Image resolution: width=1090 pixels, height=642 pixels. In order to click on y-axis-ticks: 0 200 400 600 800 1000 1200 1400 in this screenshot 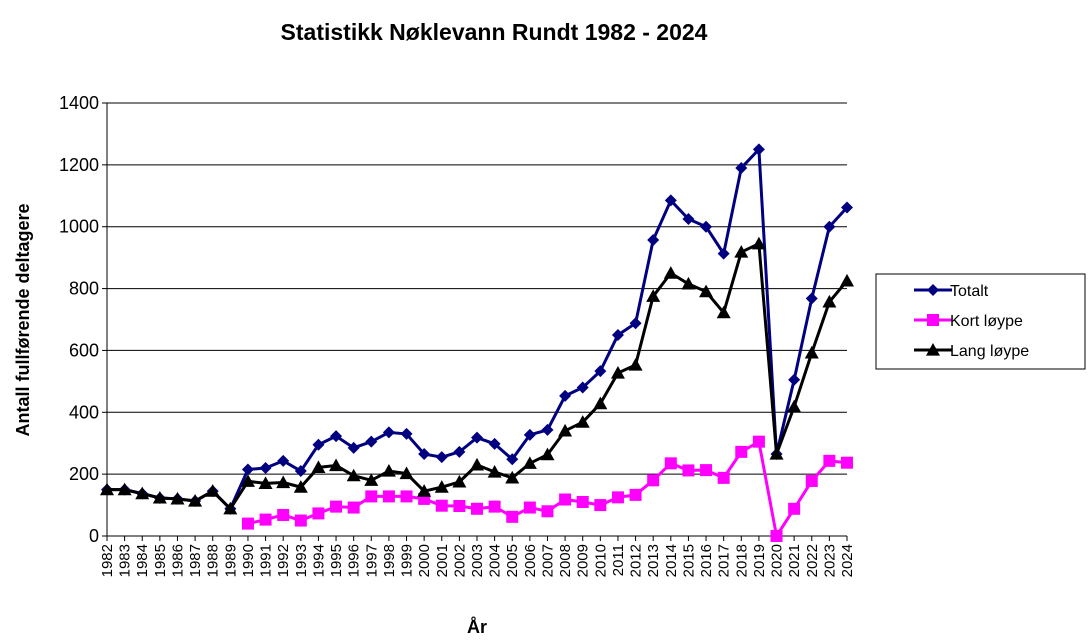, I will do `click(83, 319)`.